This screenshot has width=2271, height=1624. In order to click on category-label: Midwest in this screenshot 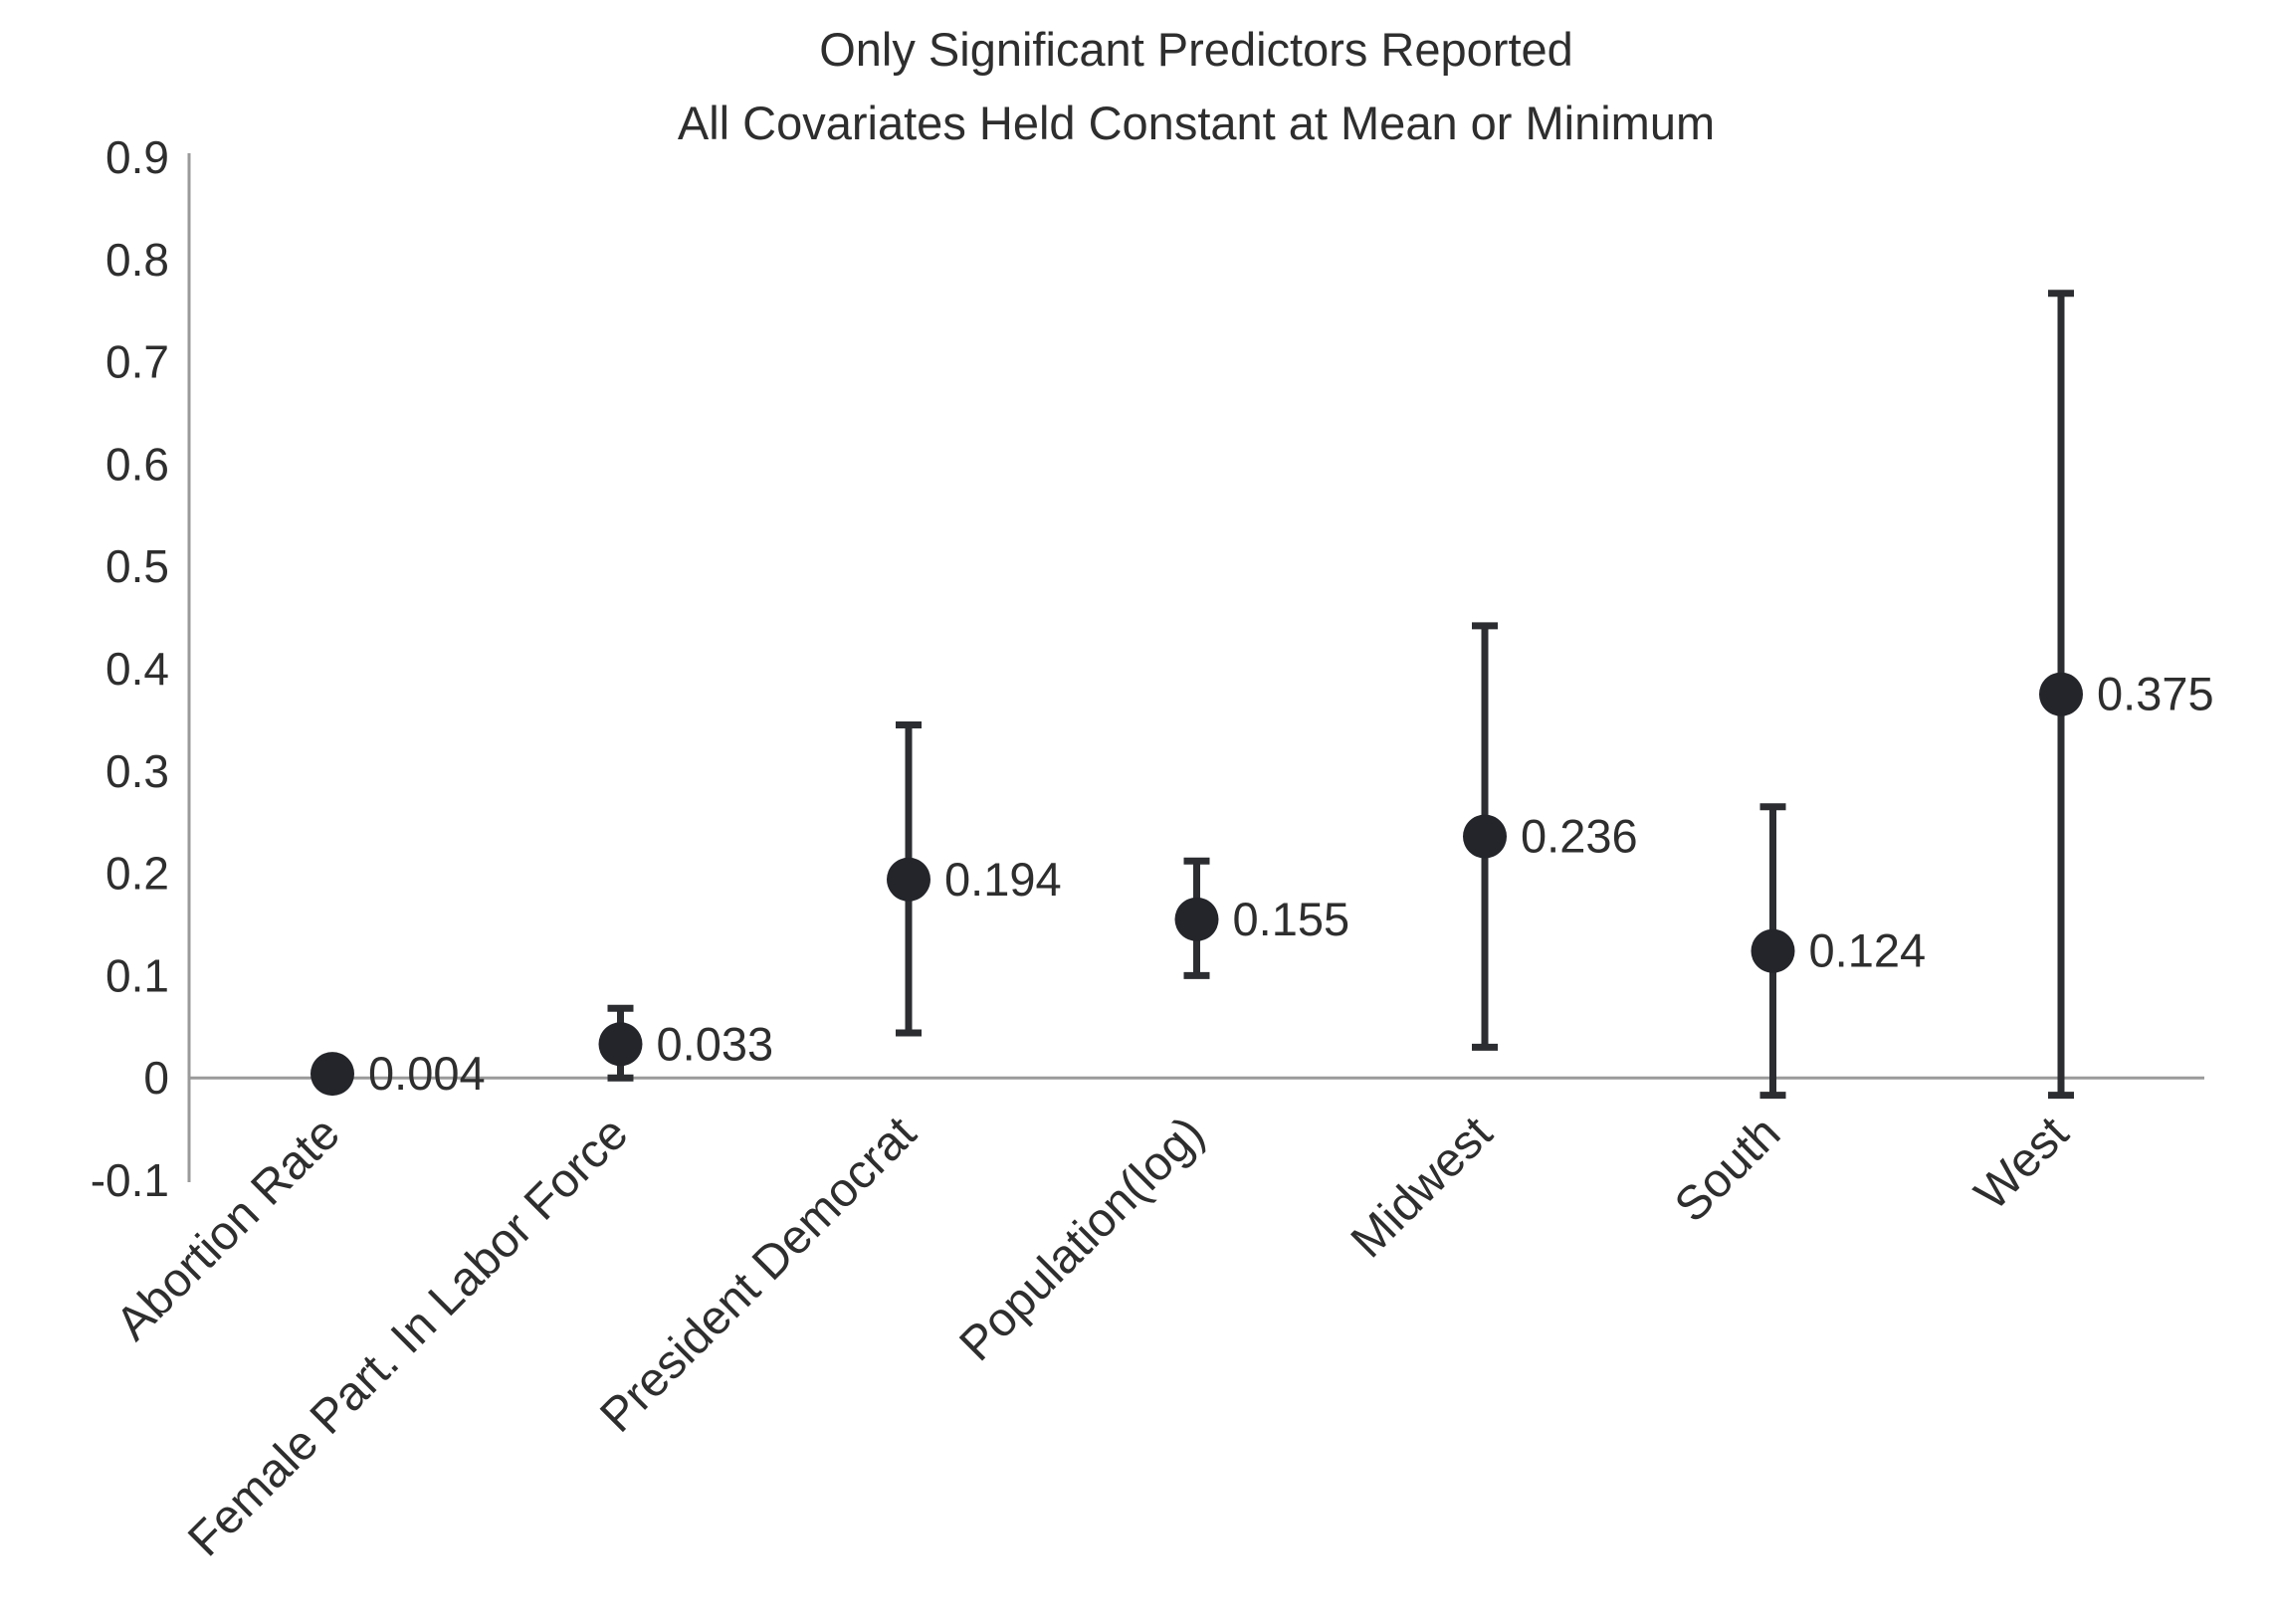, I will do `click(1422, 1187)`.